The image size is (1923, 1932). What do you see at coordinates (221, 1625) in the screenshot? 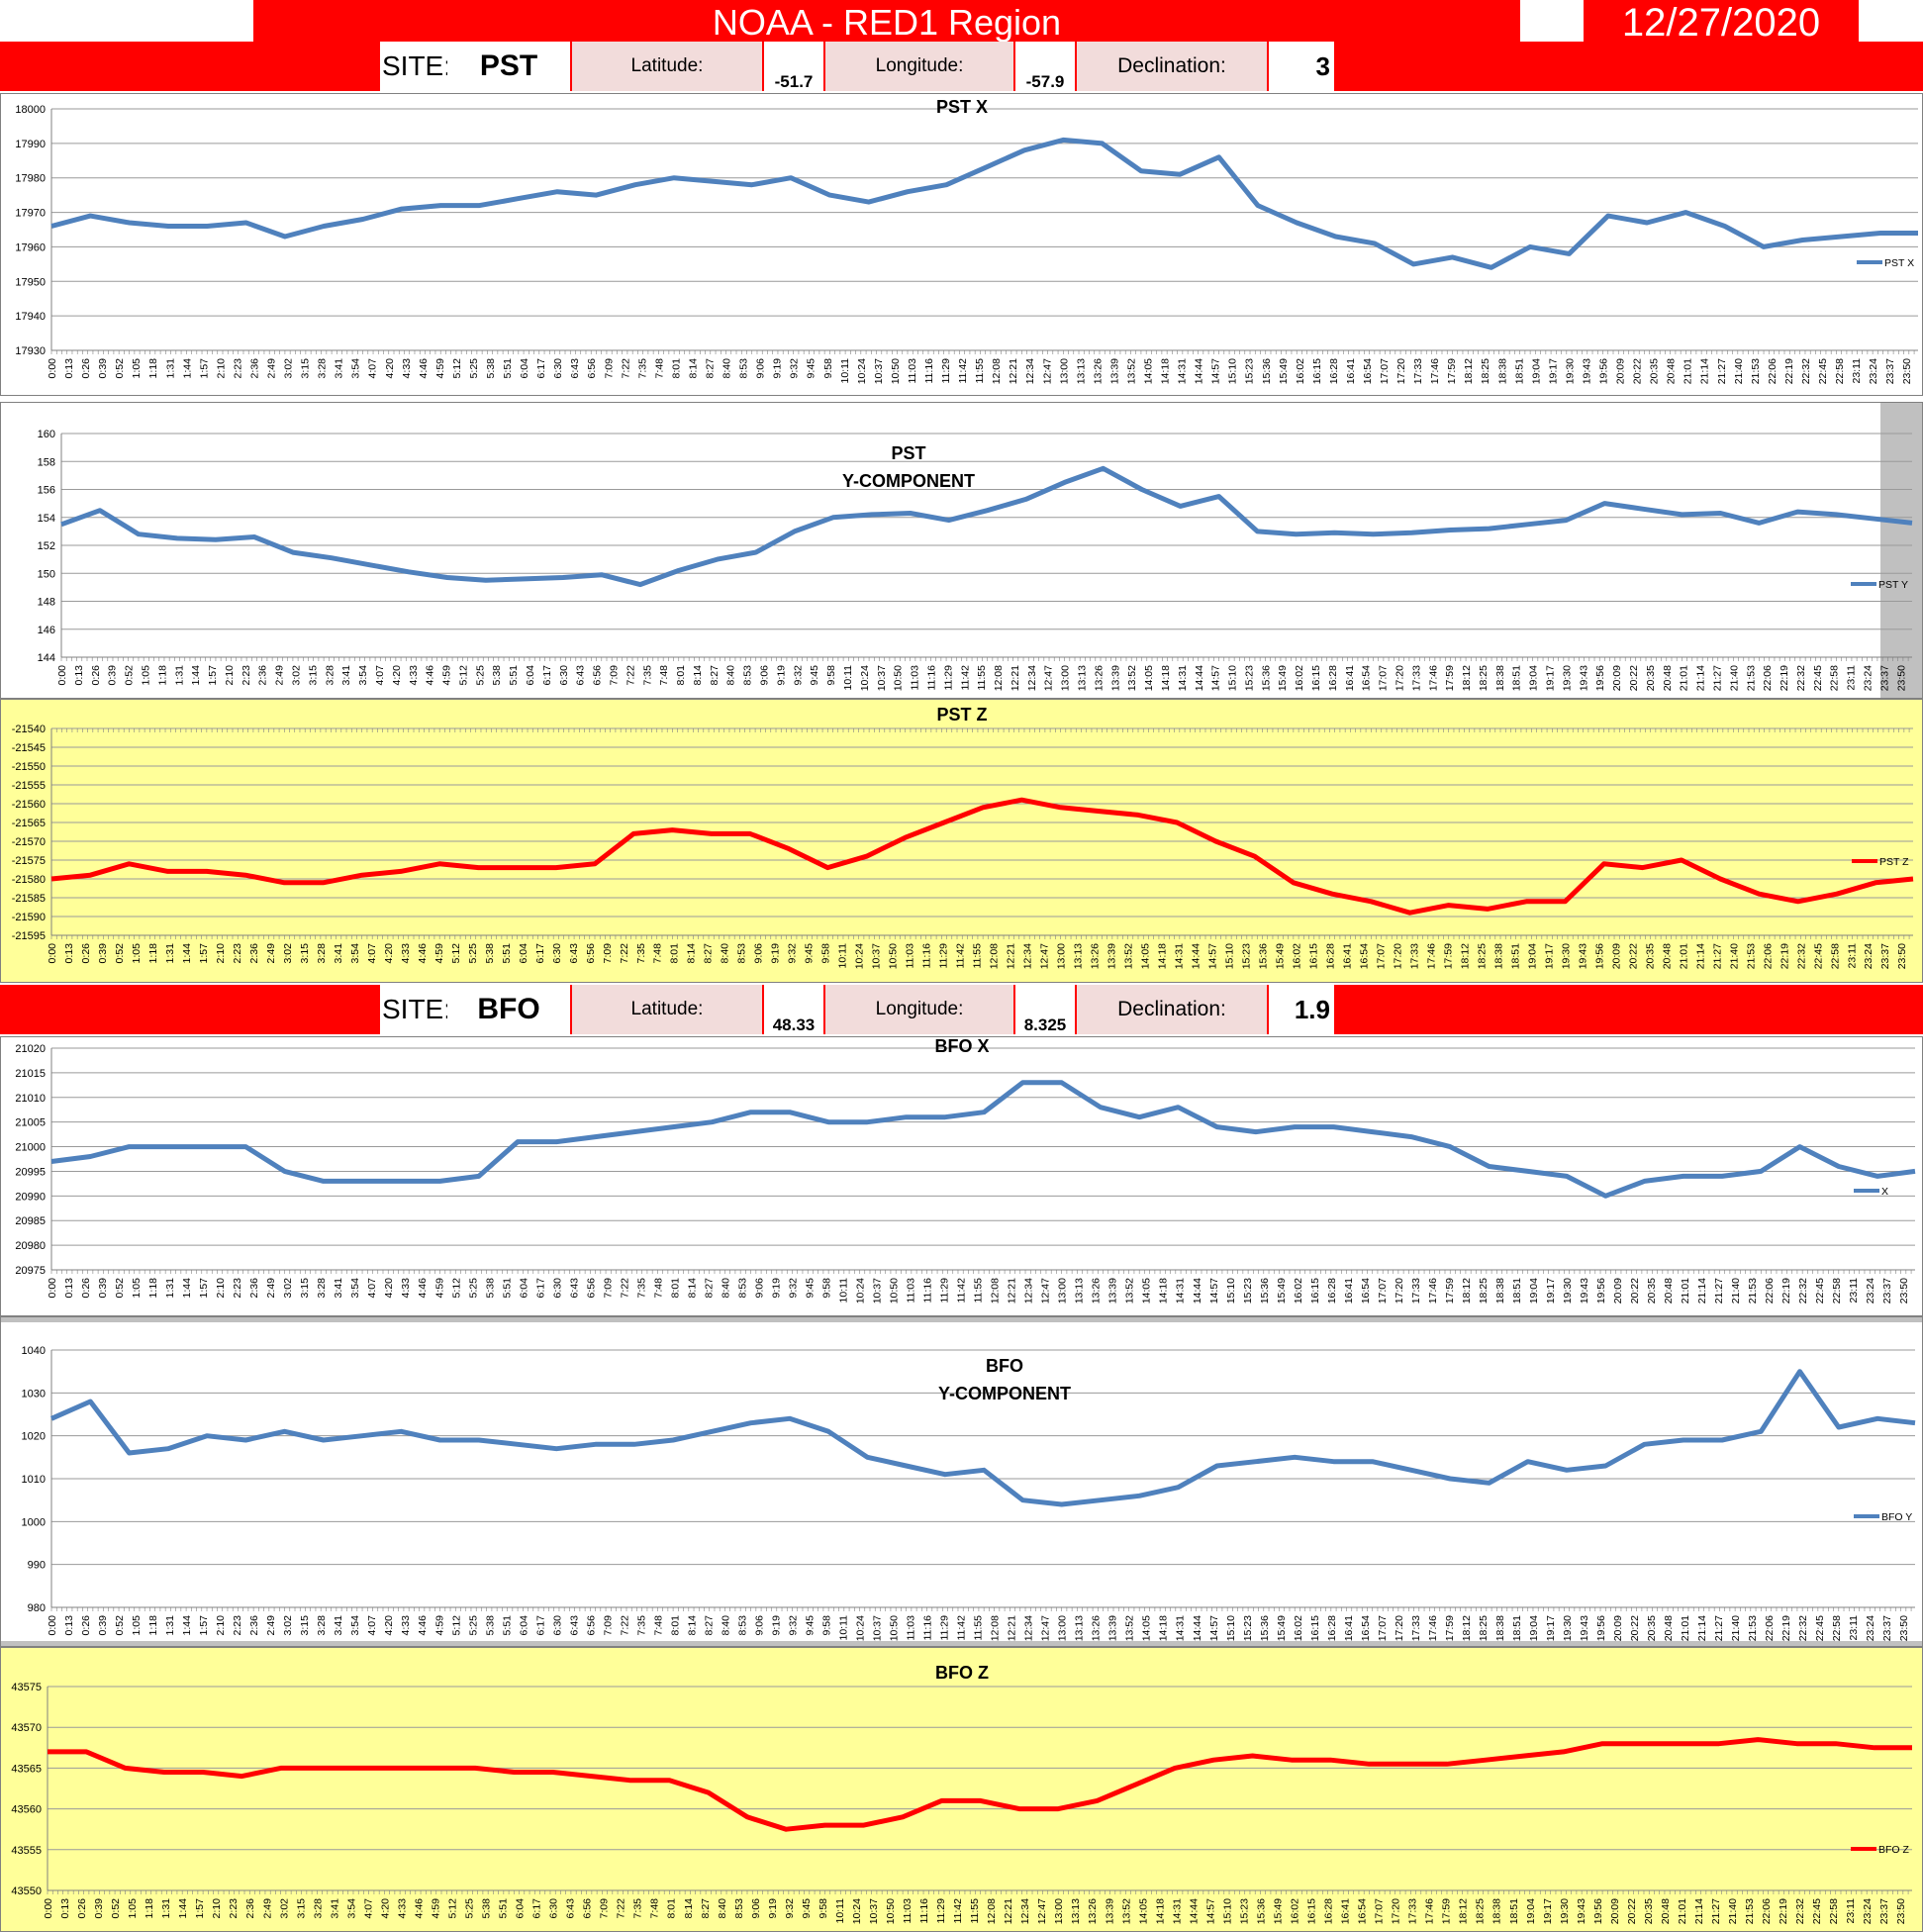
I see `x-tick-label: 2:10` at bounding box center [221, 1625].